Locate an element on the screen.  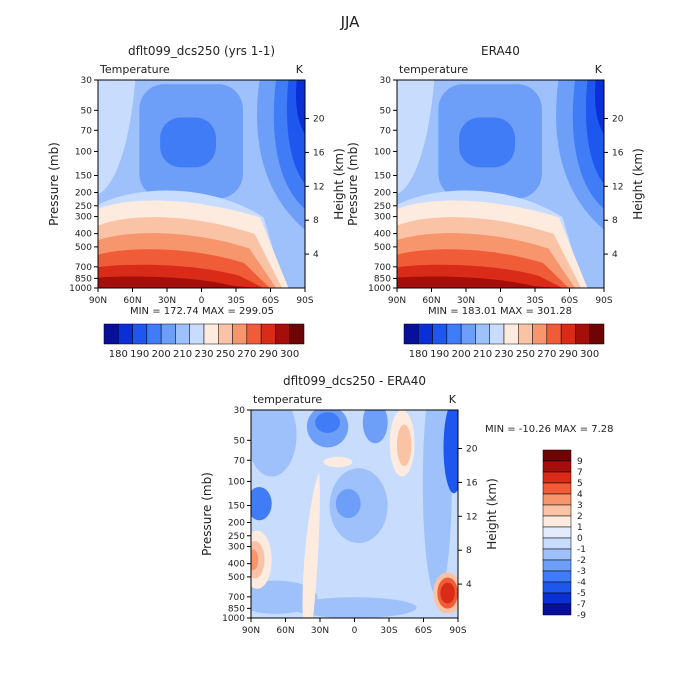
pressure-tick-label: 300 is located at coordinates (83, 218).